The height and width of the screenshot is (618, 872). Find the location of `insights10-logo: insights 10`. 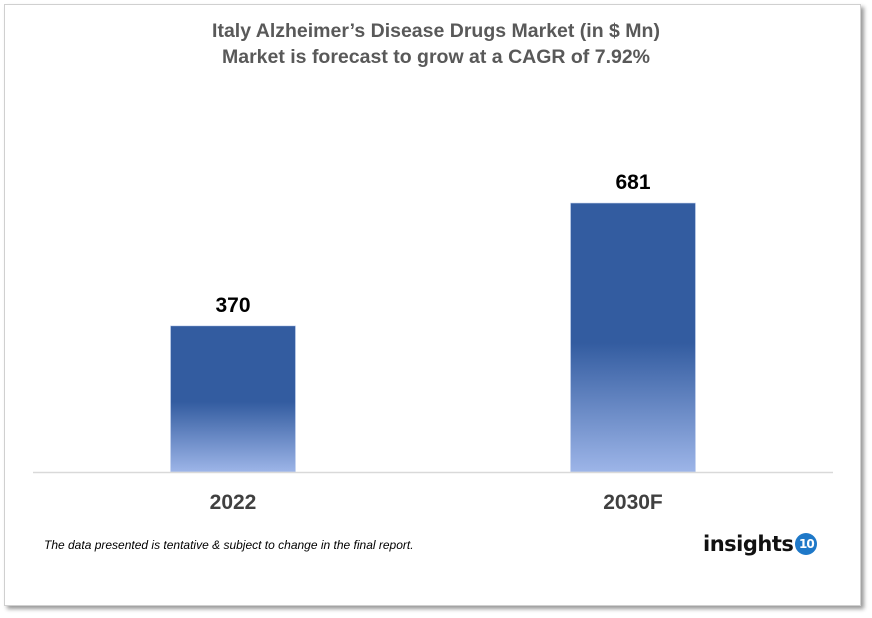

insights10-logo: insights 10 is located at coordinates (760, 544).